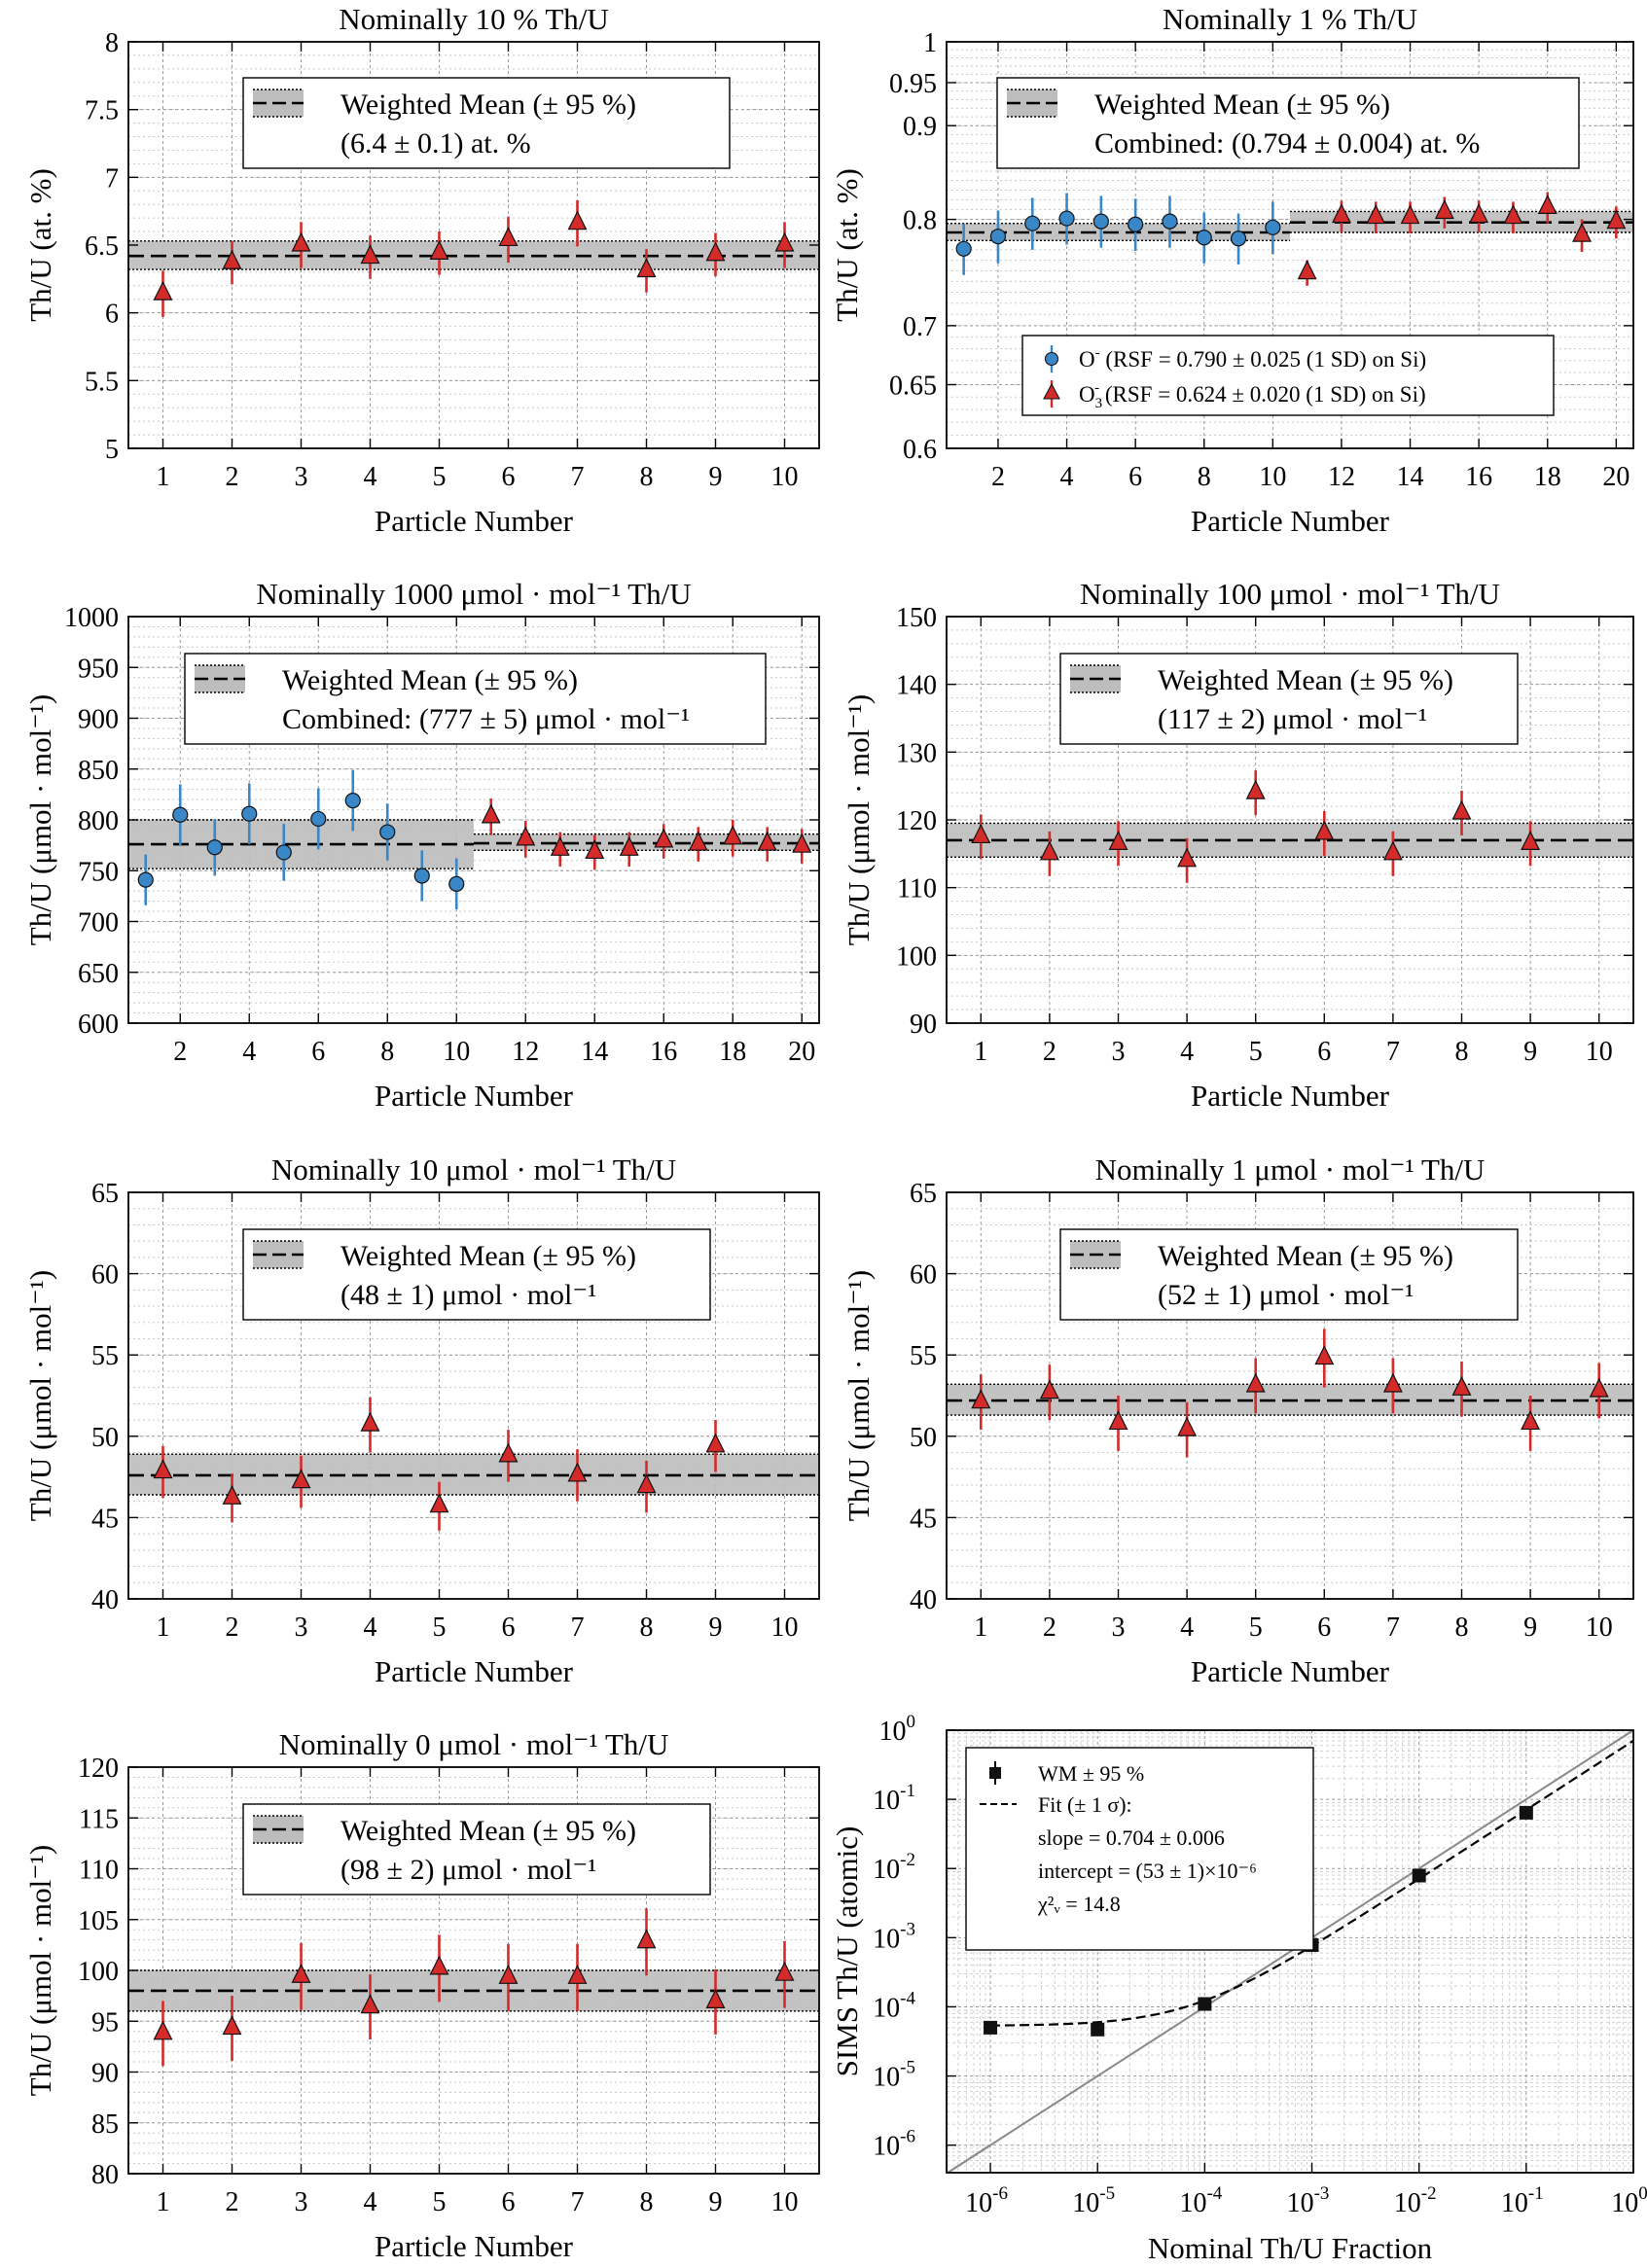 Image resolution: width=1647 pixels, height=2268 pixels. What do you see at coordinates (1289, 1274) in the screenshot?
I see `legend-box` at bounding box center [1289, 1274].